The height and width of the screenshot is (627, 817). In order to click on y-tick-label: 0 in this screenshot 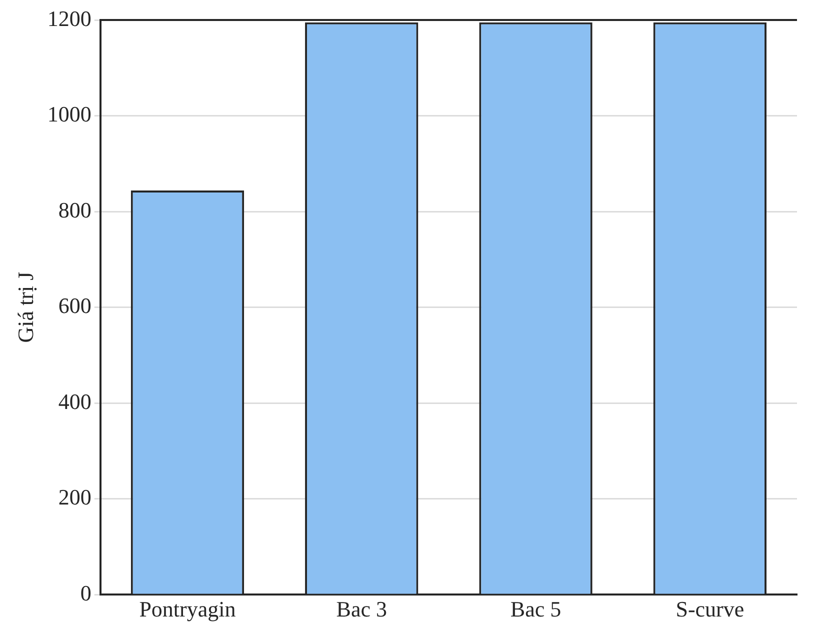, I will do `click(86, 593)`.